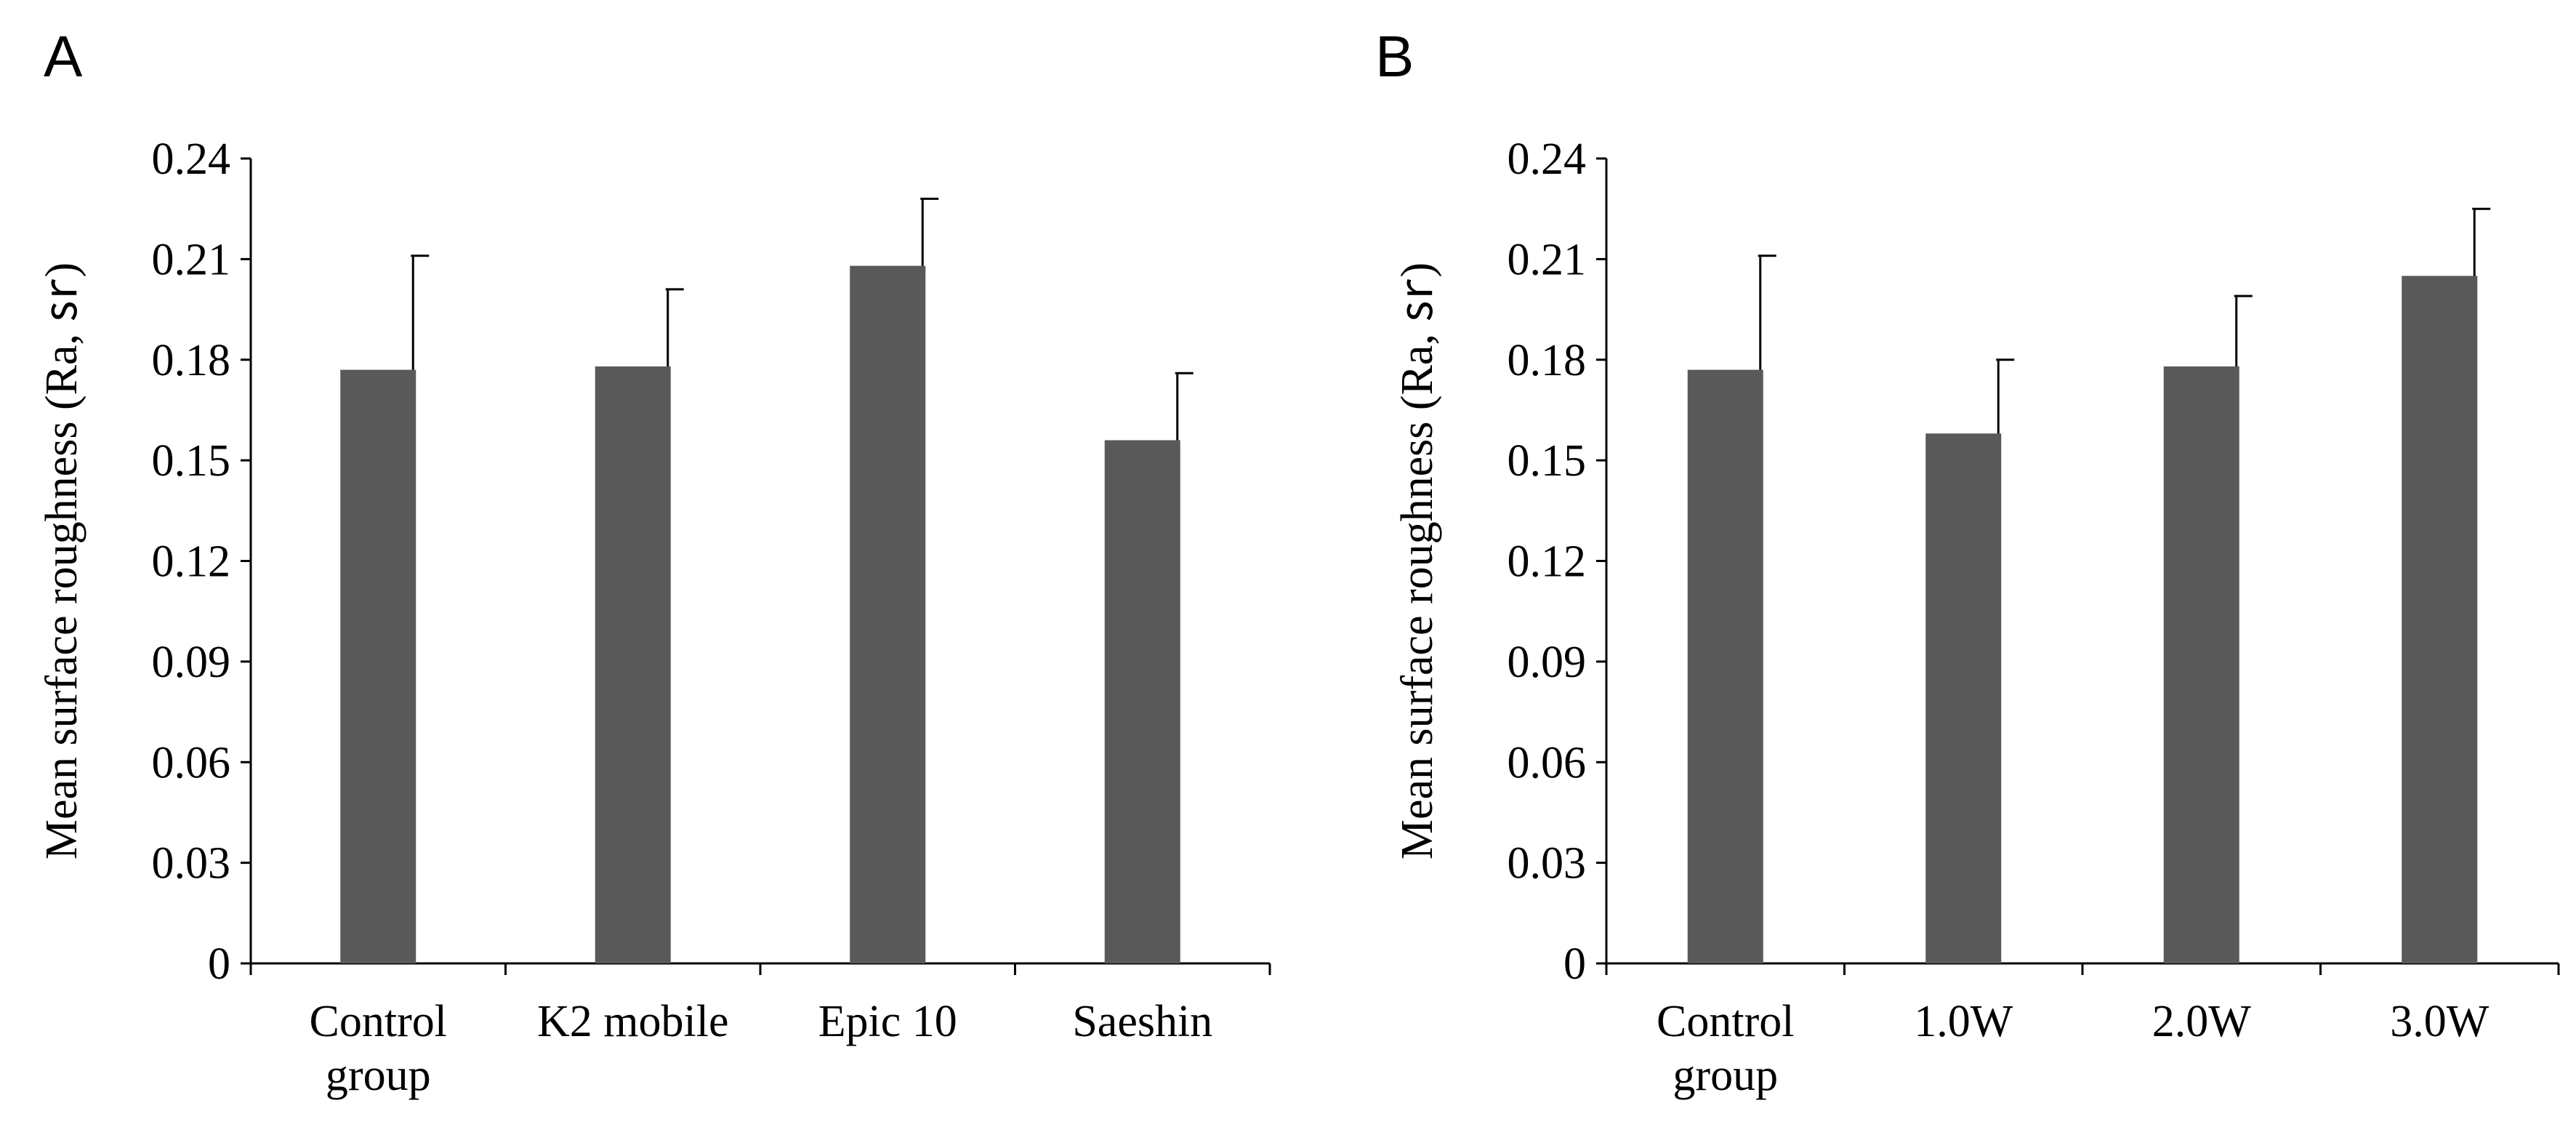 The image size is (2576, 1127). Describe the element at coordinates (2202, 1021) in the screenshot. I see `x-category-label: 2.0W` at that location.